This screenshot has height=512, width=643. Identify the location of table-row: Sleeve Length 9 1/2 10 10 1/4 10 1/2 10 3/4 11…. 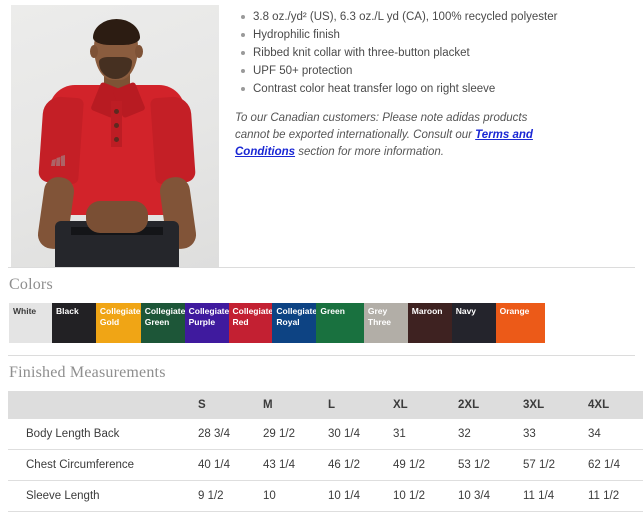
(325, 496).